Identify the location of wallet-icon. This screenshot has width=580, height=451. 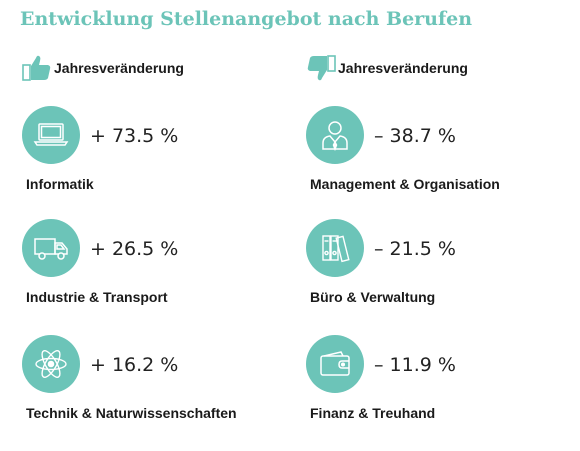
(335, 363).